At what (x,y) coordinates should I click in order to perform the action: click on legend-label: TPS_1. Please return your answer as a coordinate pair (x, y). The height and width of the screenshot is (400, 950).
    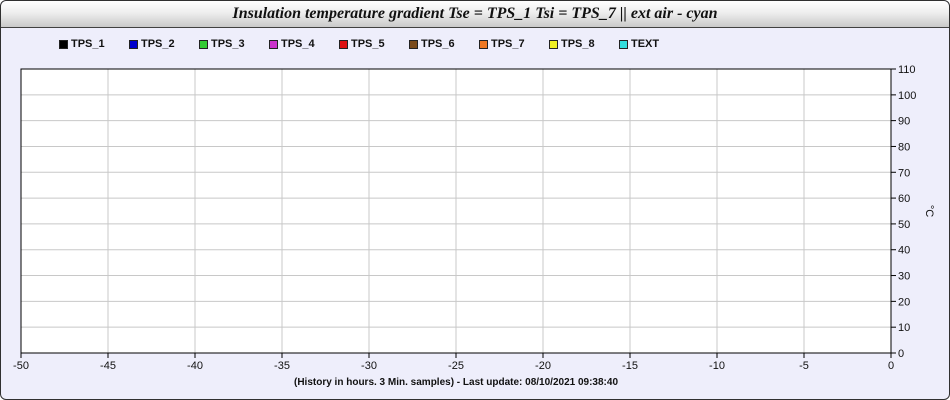
    Looking at the image, I should click on (88, 44).